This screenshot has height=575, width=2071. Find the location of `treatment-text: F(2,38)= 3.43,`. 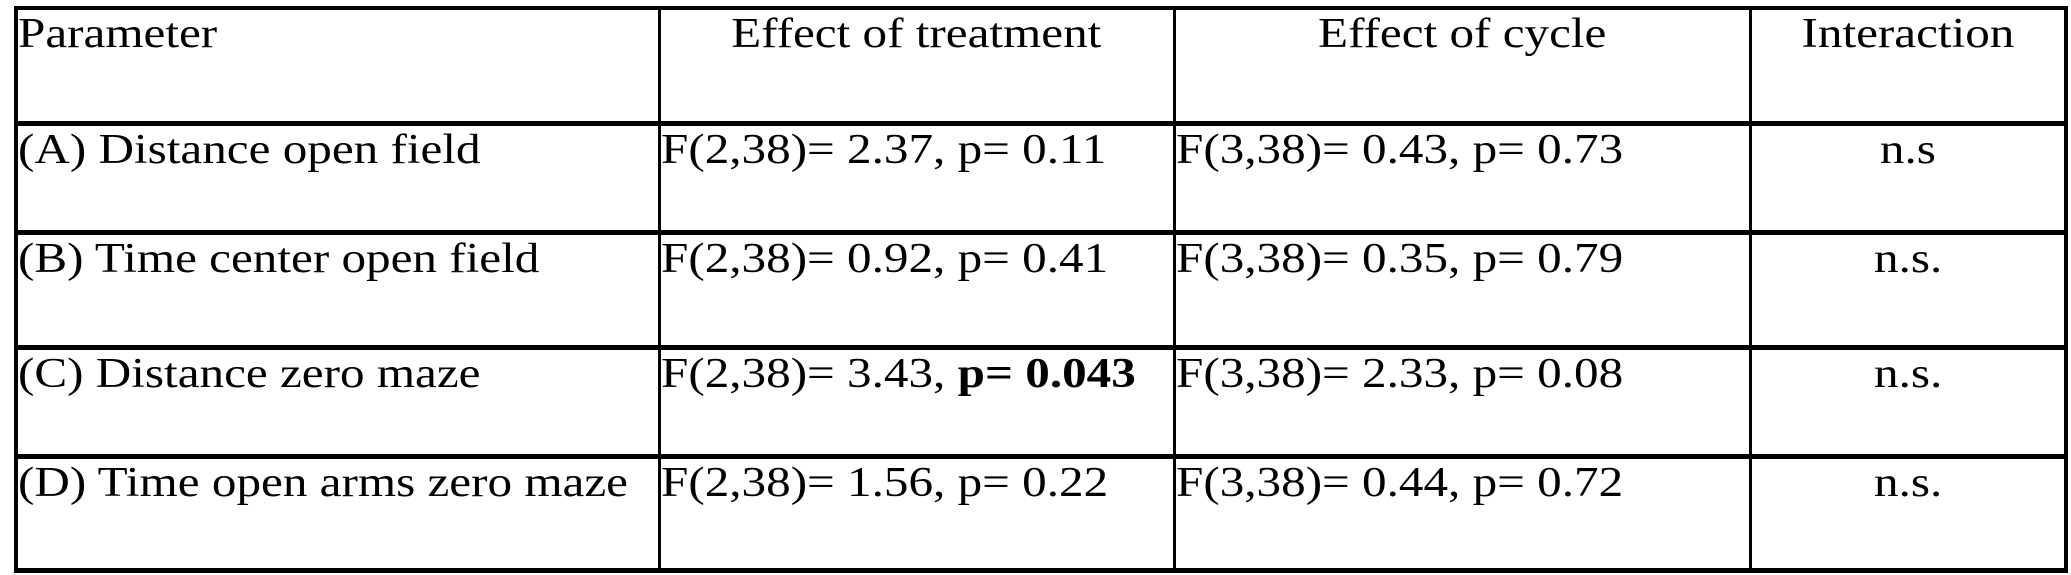

treatment-text: F(2,38)= 3.43, is located at coordinates (809, 373).